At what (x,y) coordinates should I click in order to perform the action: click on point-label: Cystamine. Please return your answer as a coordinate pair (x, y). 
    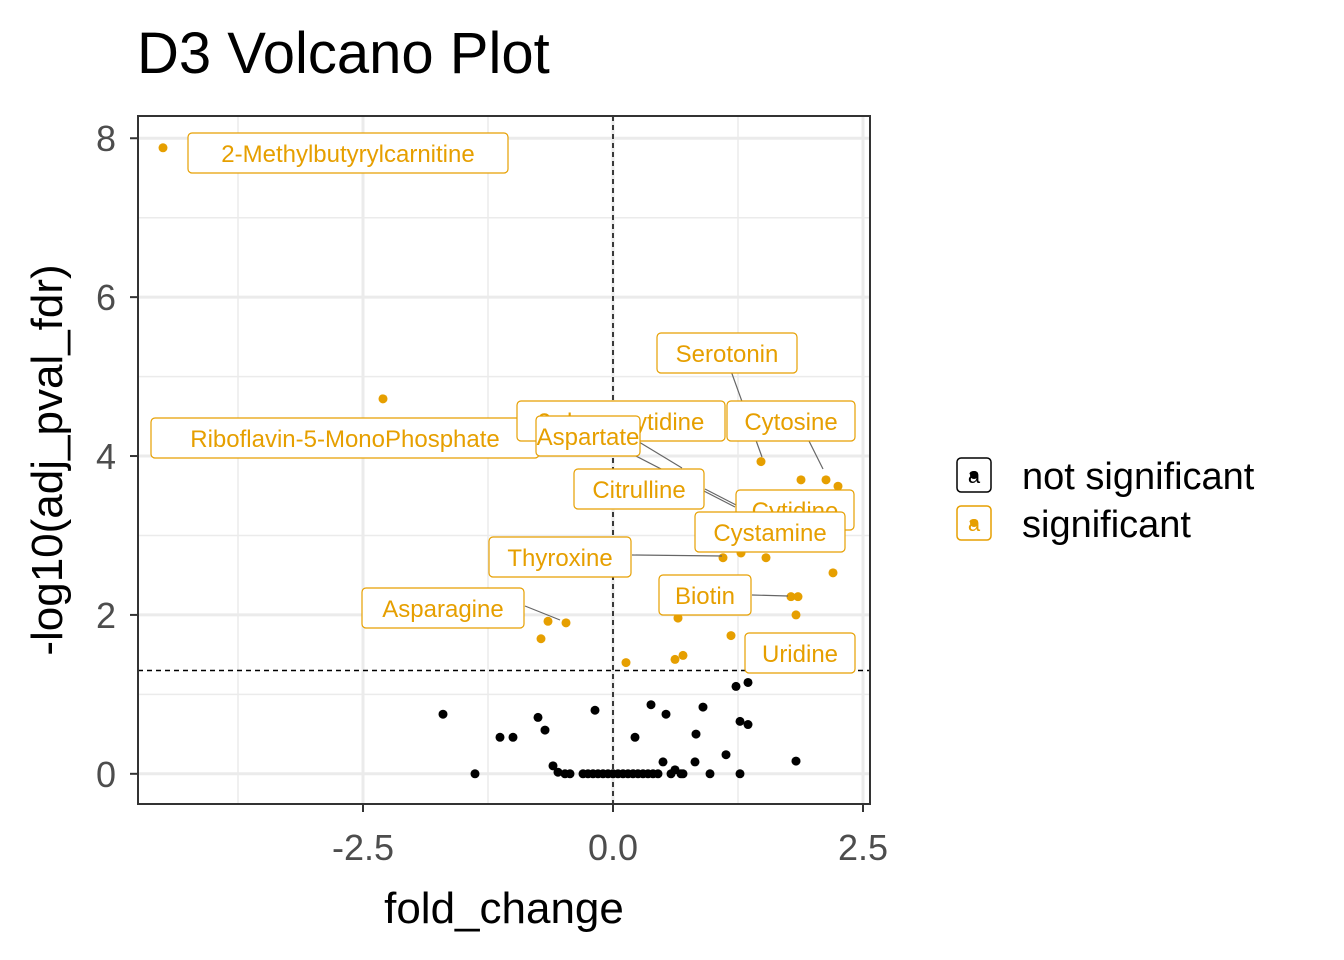
    Looking at the image, I should click on (769, 533).